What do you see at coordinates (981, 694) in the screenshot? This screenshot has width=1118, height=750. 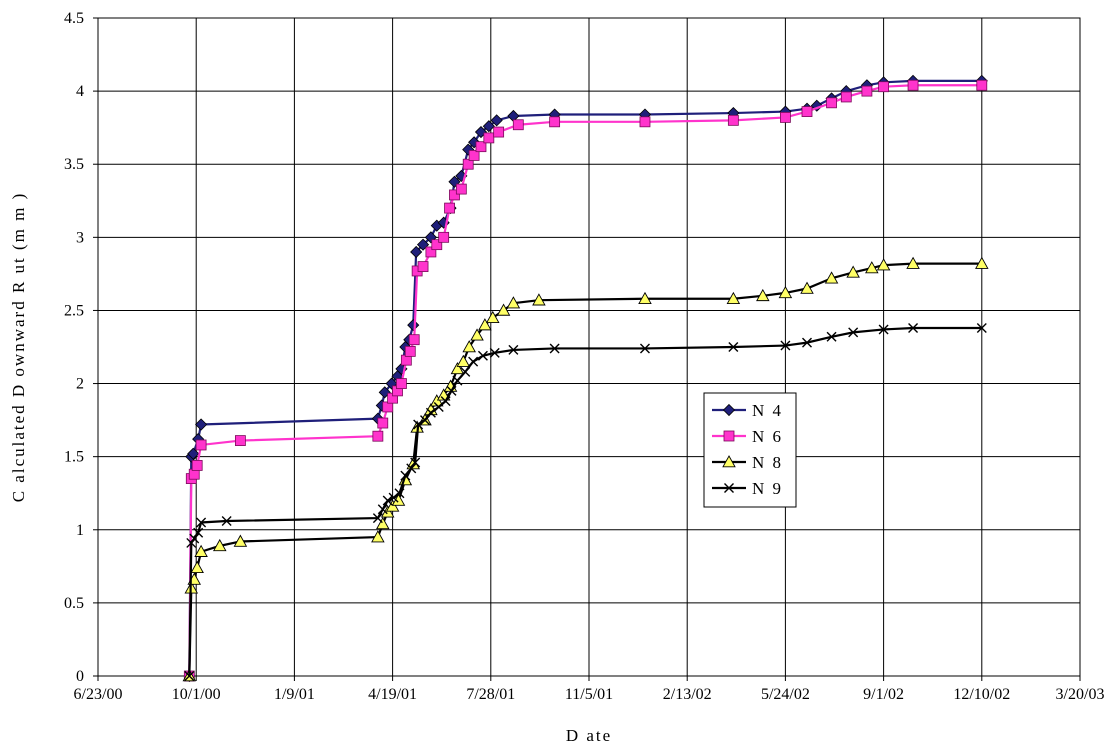 I see `x-tick-label: 12/10/02` at bounding box center [981, 694].